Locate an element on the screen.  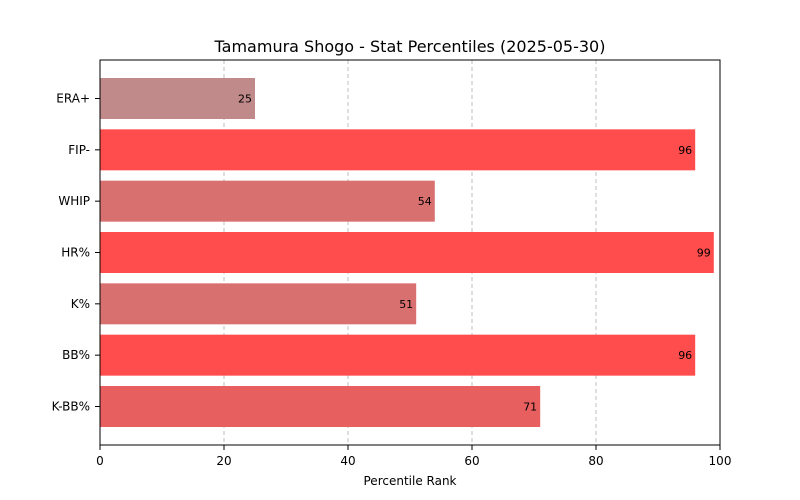
y-tick-label: FIP- is located at coordinates (79, 150).